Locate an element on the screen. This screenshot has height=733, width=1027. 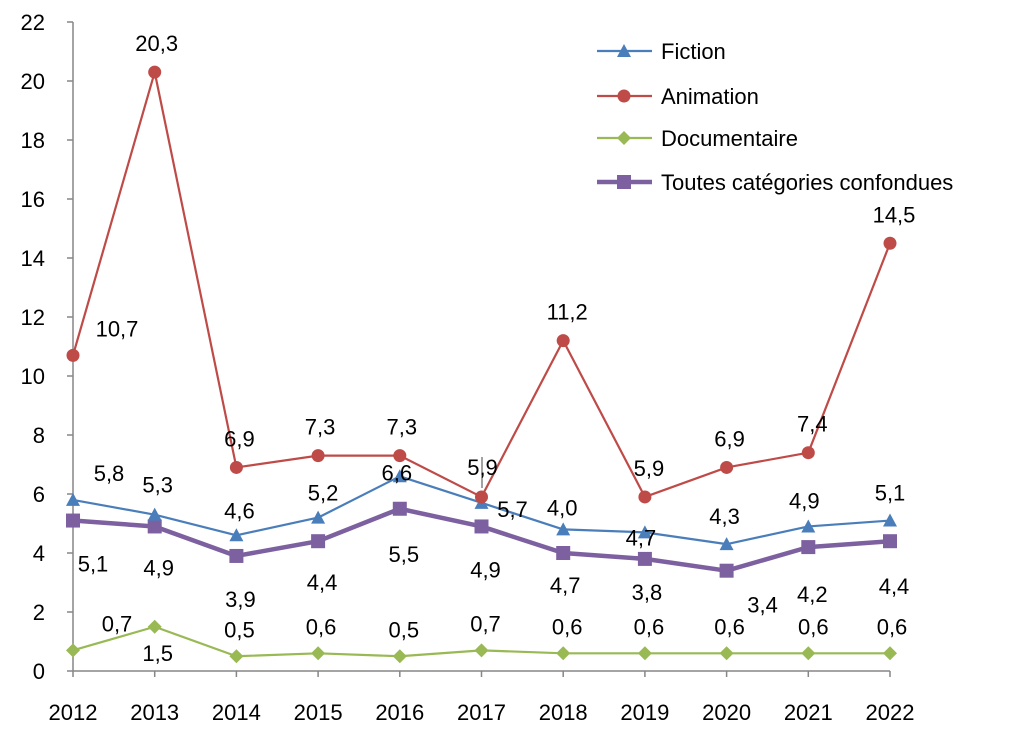
data-label: 6,6 is located at coordinates (397, 472).